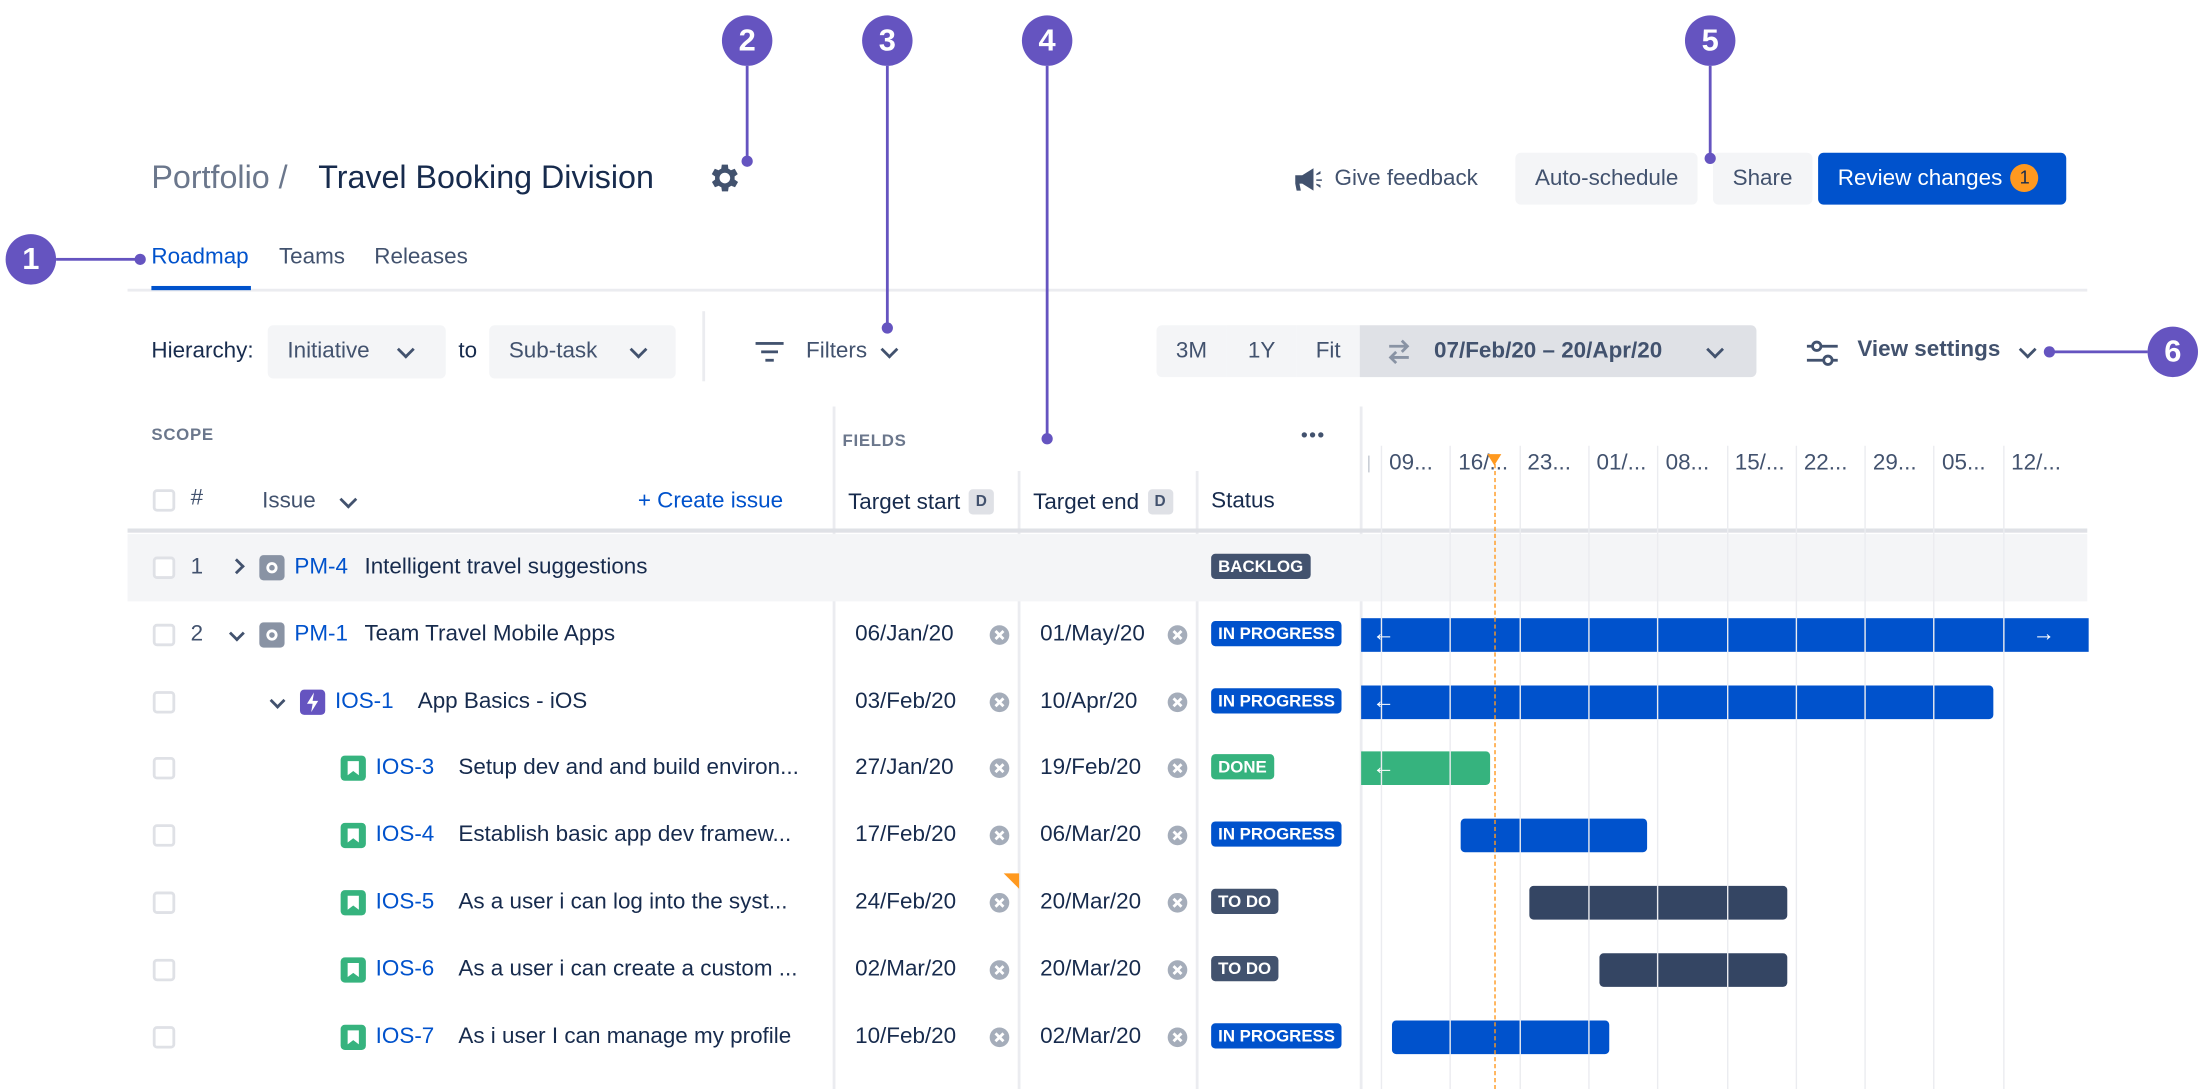 The width and height of the screenshot is (2198, 1089). I want to click on target-end-header: Target end D, so click(1103, 502).